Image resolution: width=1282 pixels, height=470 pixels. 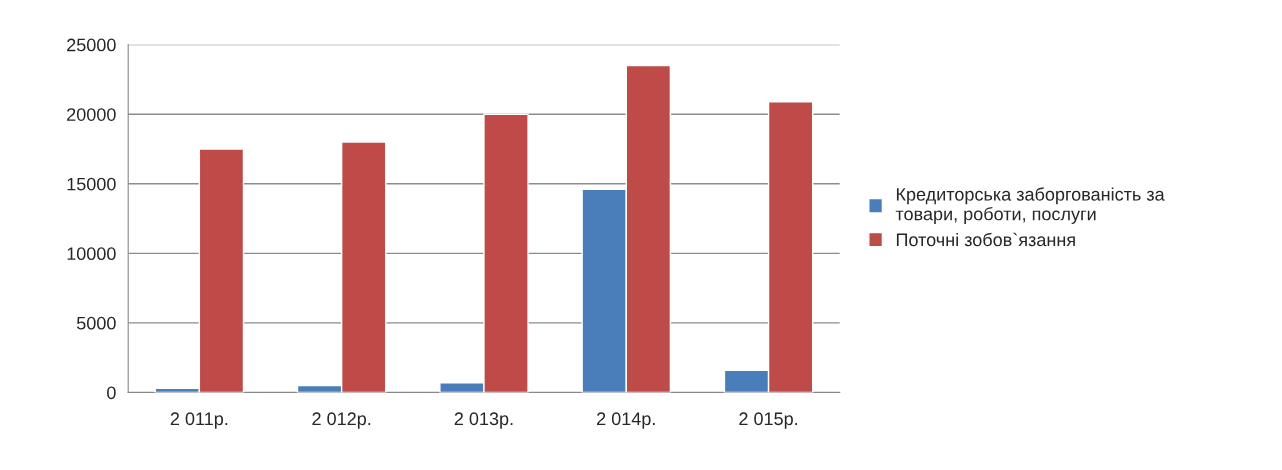 What do you see at coordinates (91, 45) in the screenshot?
I see `y-tick-label: 25000` at bounding box center [91, 45].